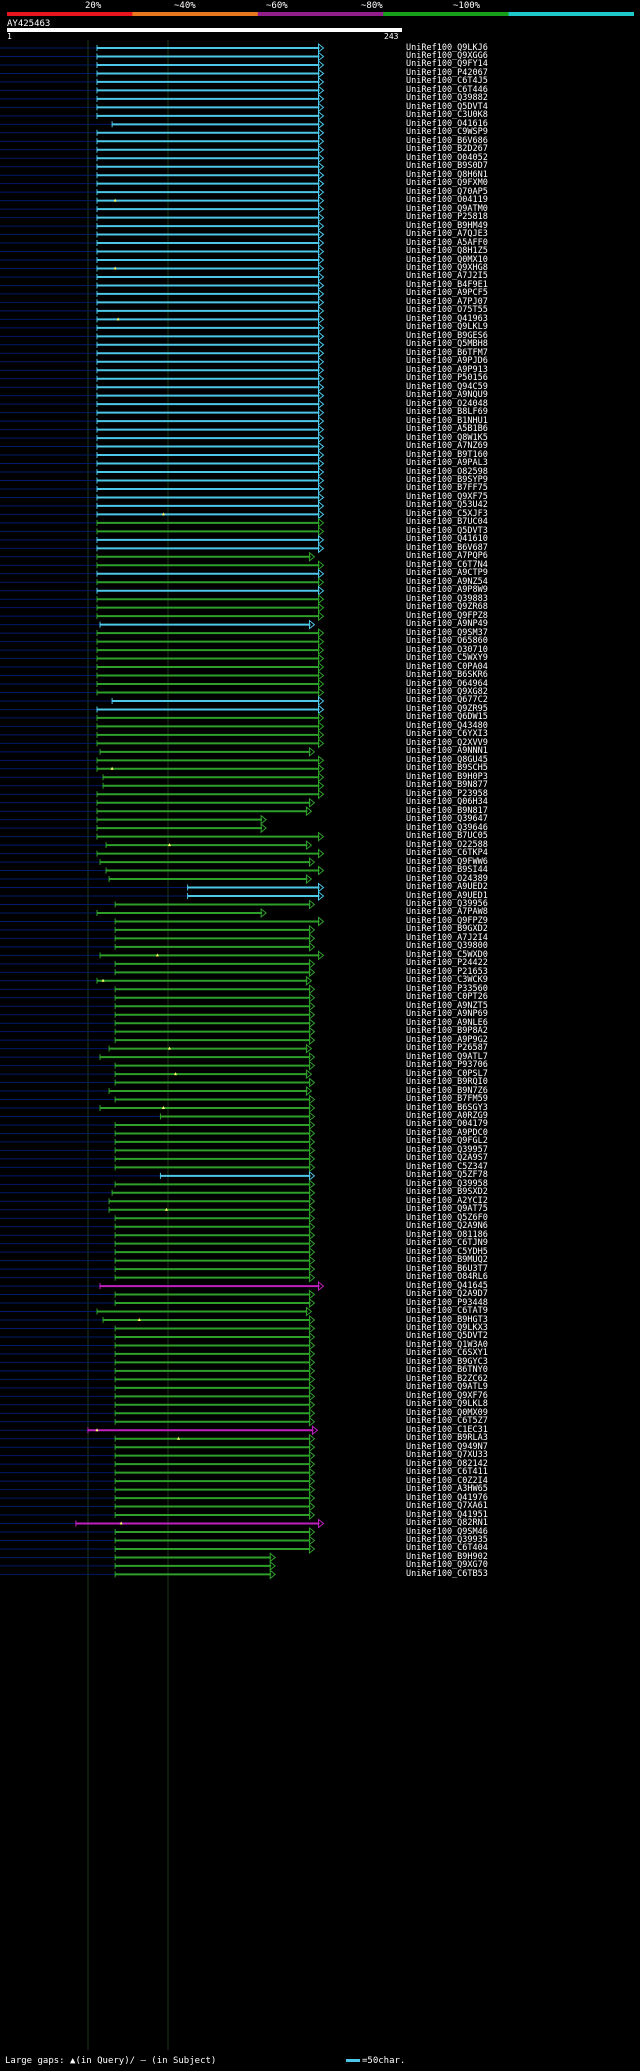 This screenshot has width=640, height=2071. Describe the element at coordinates (447, 954) in the screenshot. I see `hit-label: UniRef100_C5WXD0` at that location.